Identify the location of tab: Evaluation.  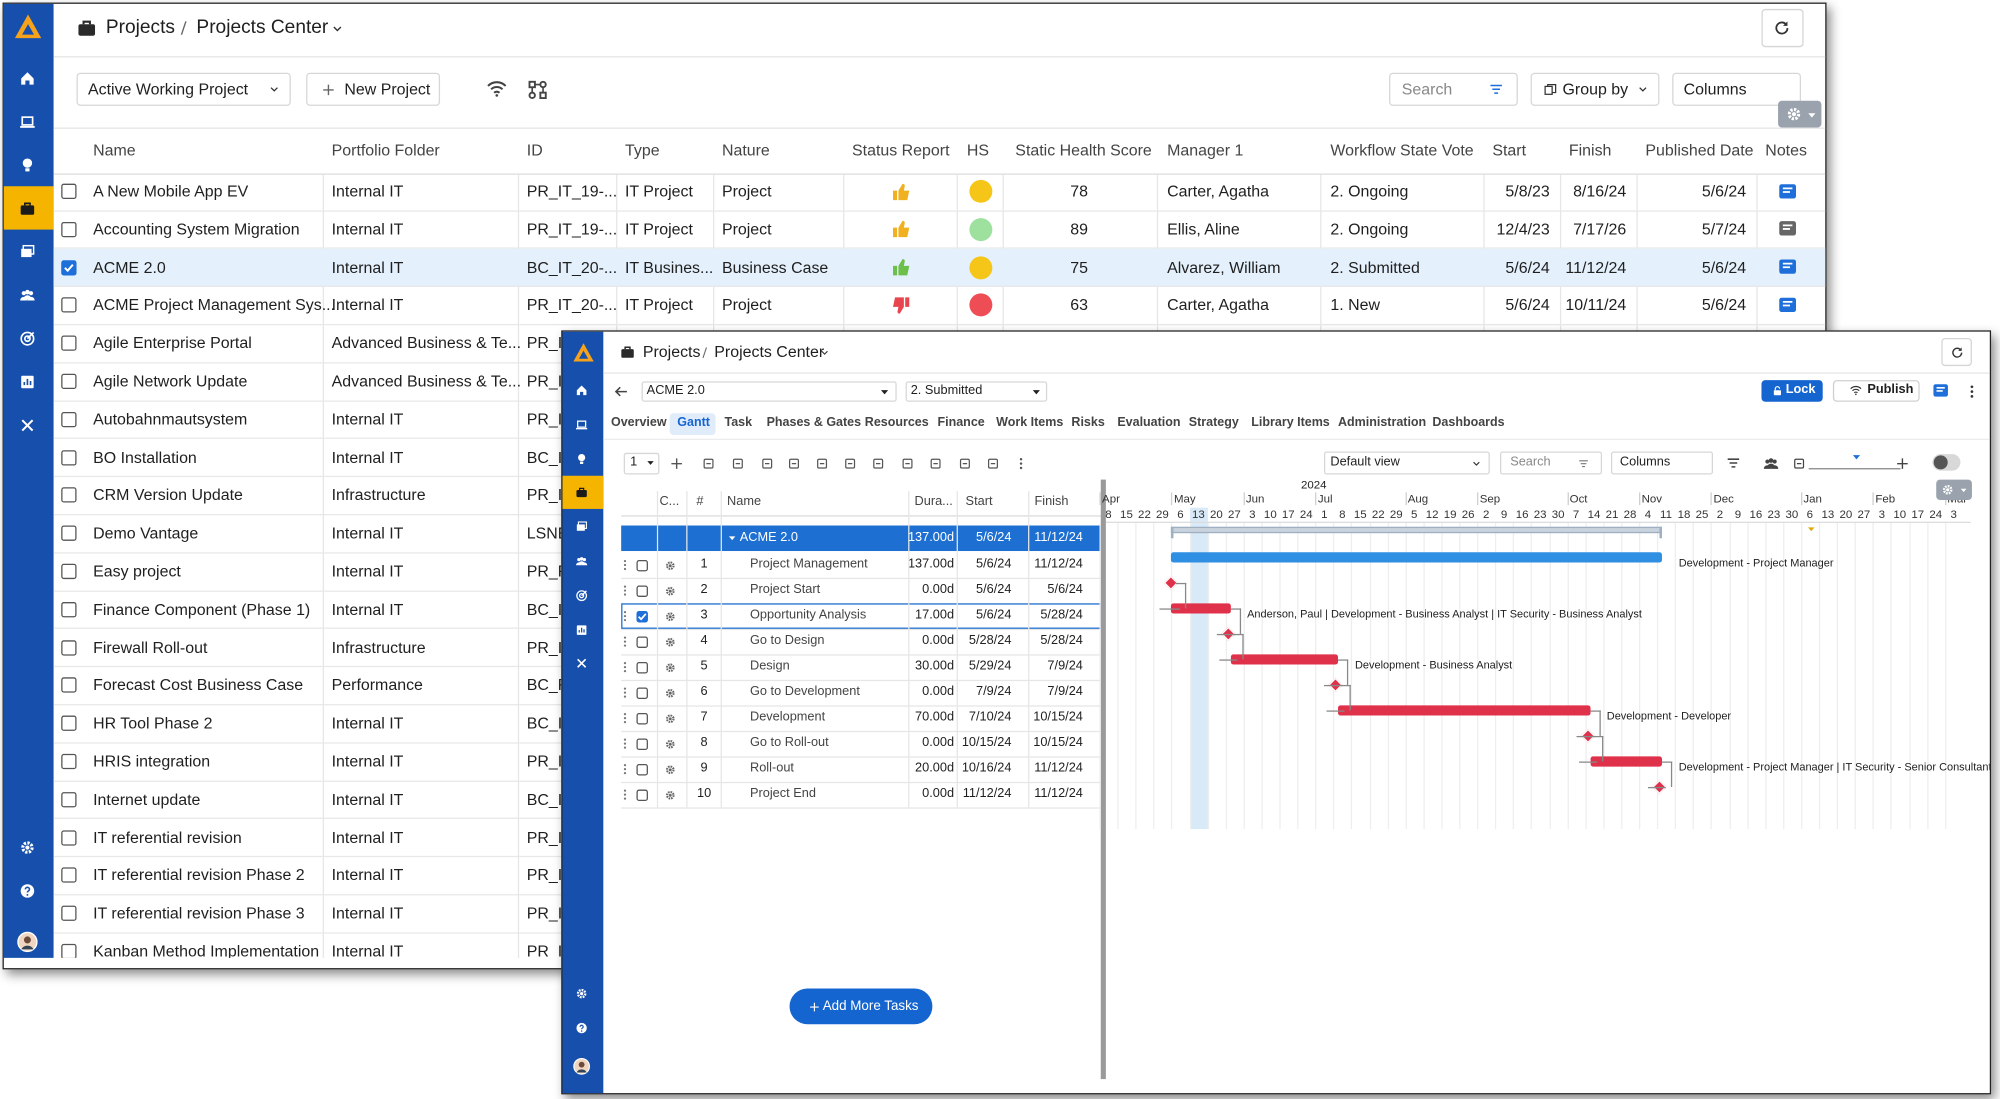
(1149, 422).